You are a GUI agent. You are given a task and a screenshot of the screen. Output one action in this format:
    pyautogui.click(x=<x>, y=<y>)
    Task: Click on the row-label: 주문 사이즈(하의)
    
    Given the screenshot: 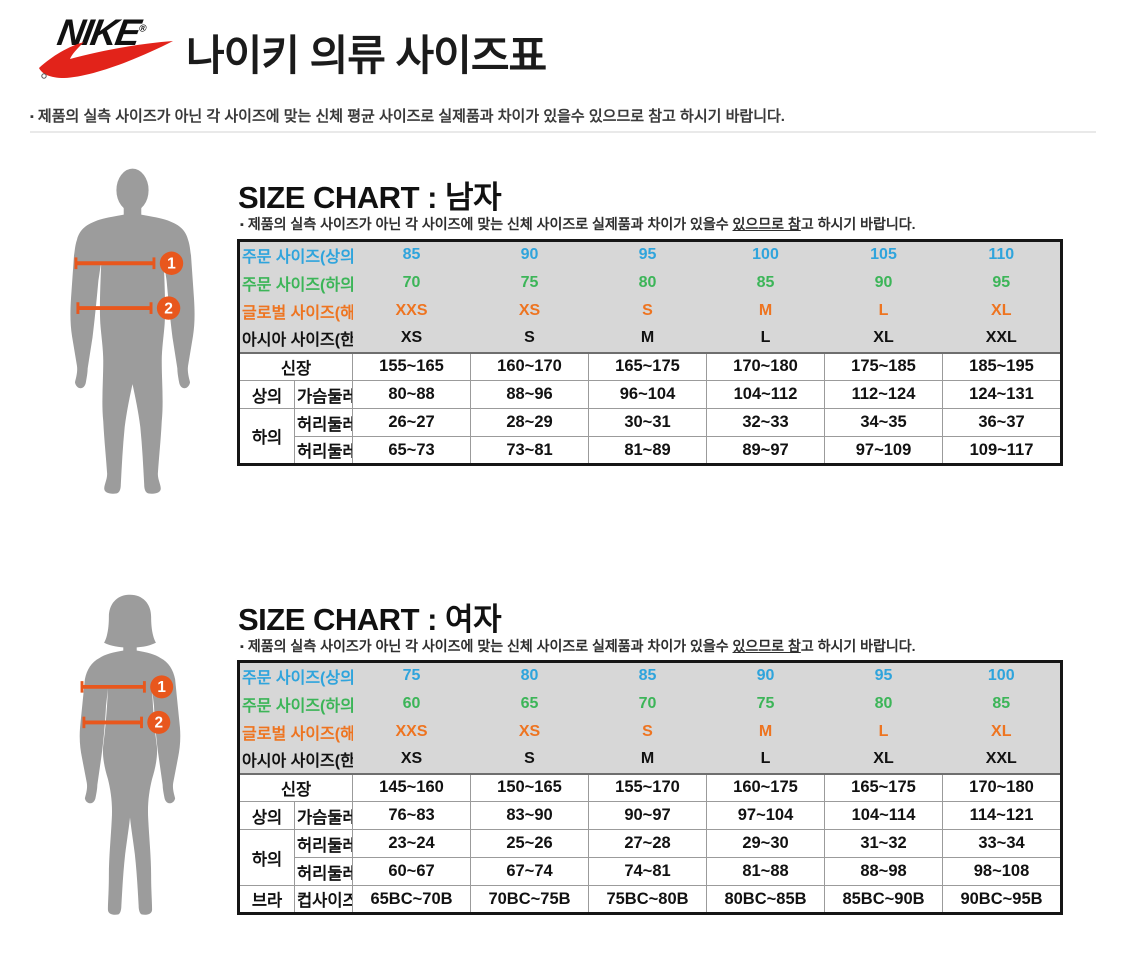 What is the action you would take?
    pyautogui.click(x=295, y=703)
    